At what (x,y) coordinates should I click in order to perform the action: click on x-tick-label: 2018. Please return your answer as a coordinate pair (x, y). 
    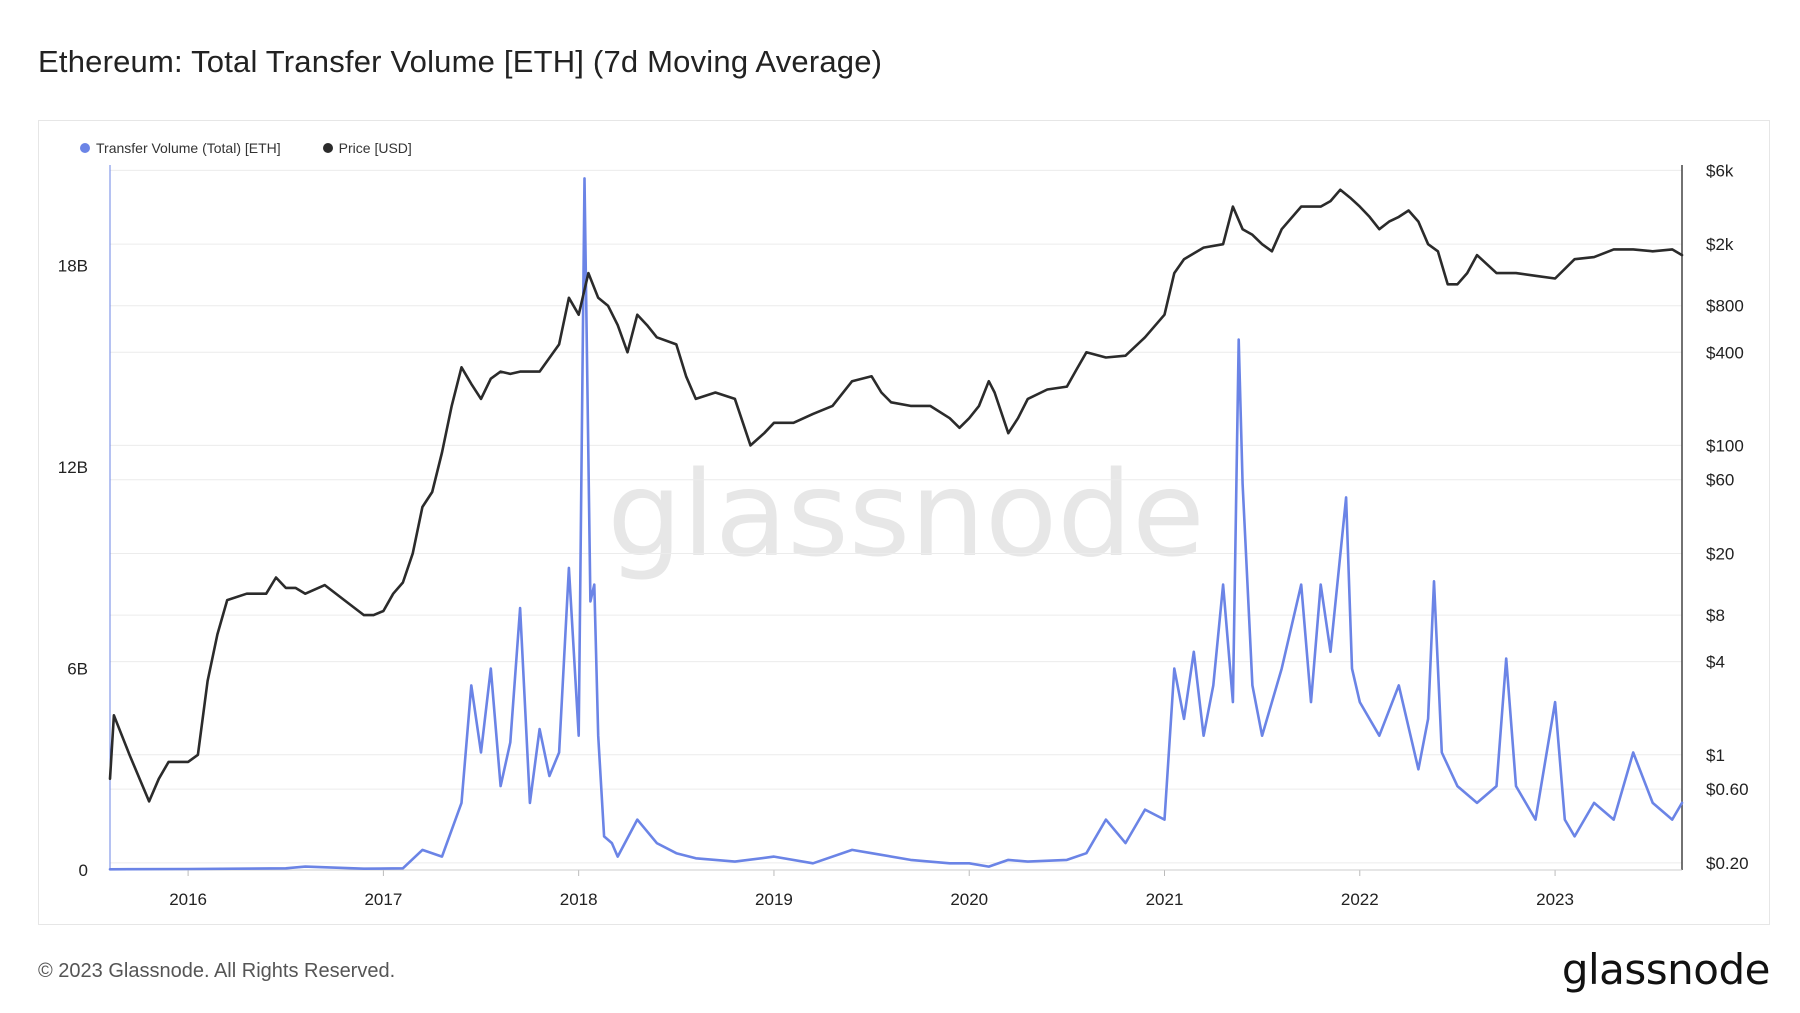
    Looking at the image, I should click on (579, 899).